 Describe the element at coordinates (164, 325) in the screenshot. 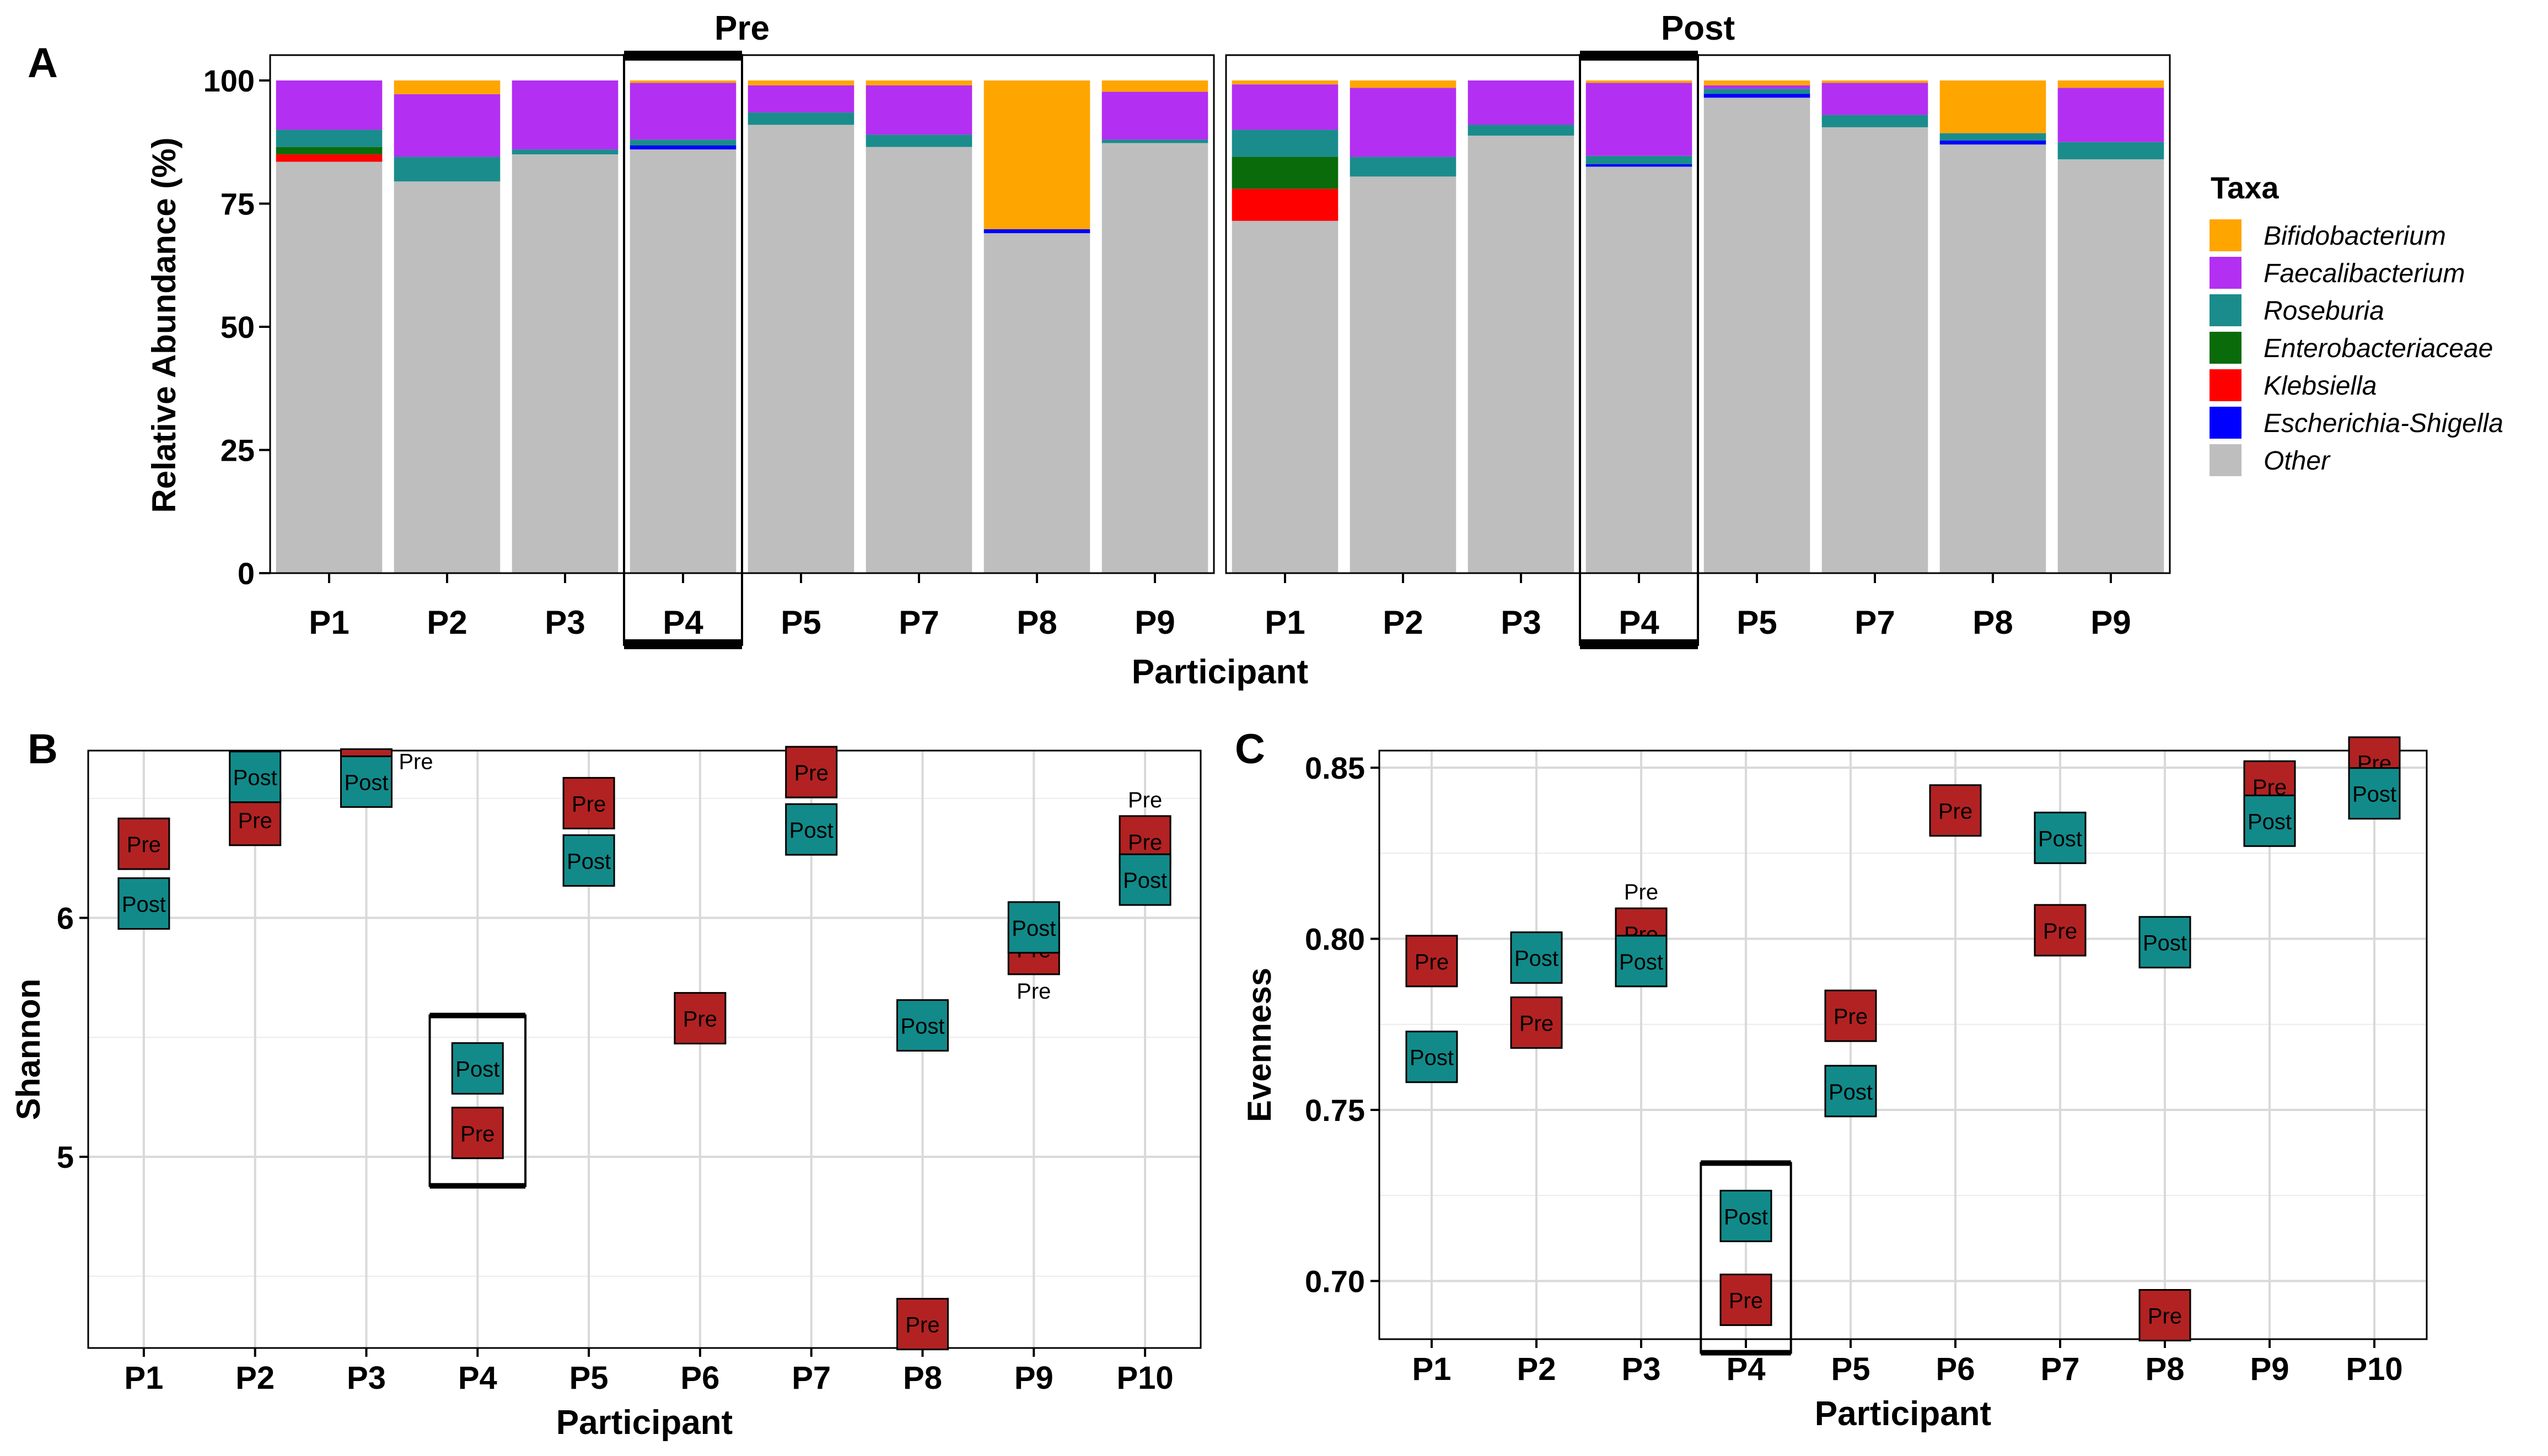

I see `y-axis-title: Relative Abundance (%)` at that location.